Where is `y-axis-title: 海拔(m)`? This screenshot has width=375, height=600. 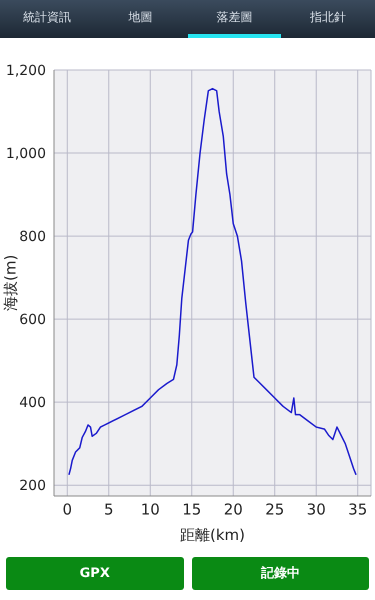 y-axis-title: 海拔(m) is located at coordinates (10, 282).